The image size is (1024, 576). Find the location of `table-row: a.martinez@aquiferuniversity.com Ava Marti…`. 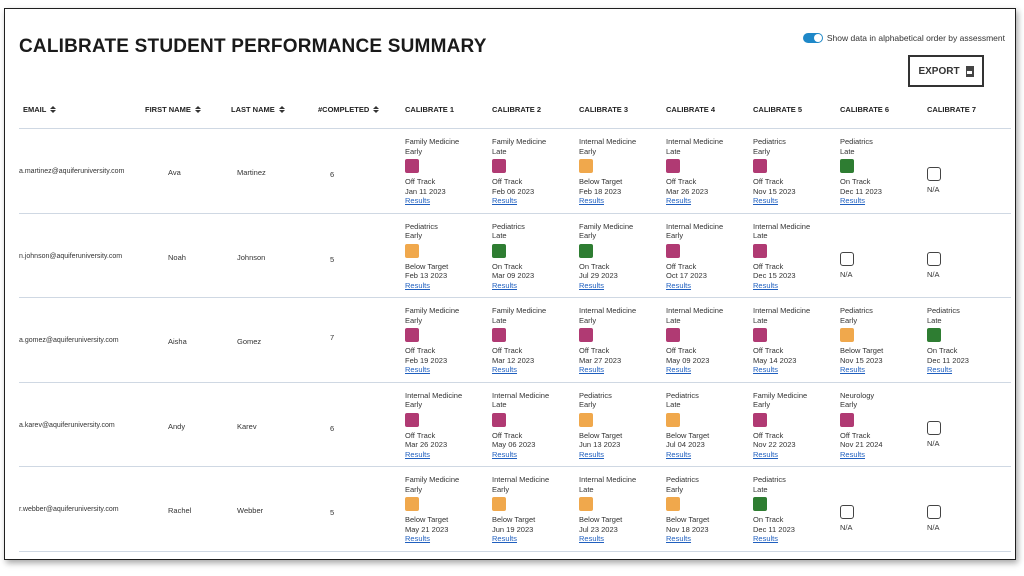

table-row: a.martinez@aquiferuniversity.com Ava Marti… is located at coordinates (510, 171).